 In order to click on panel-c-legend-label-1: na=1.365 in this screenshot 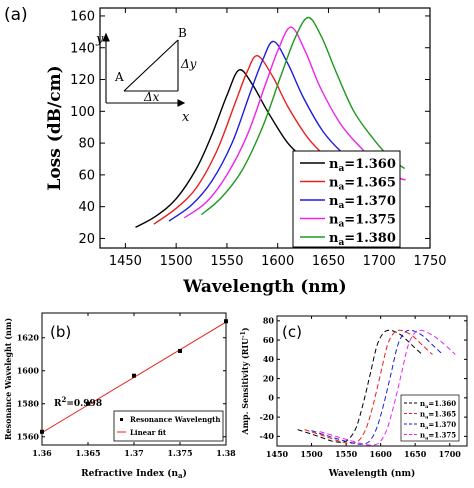, I will do `click(438, 415)`.